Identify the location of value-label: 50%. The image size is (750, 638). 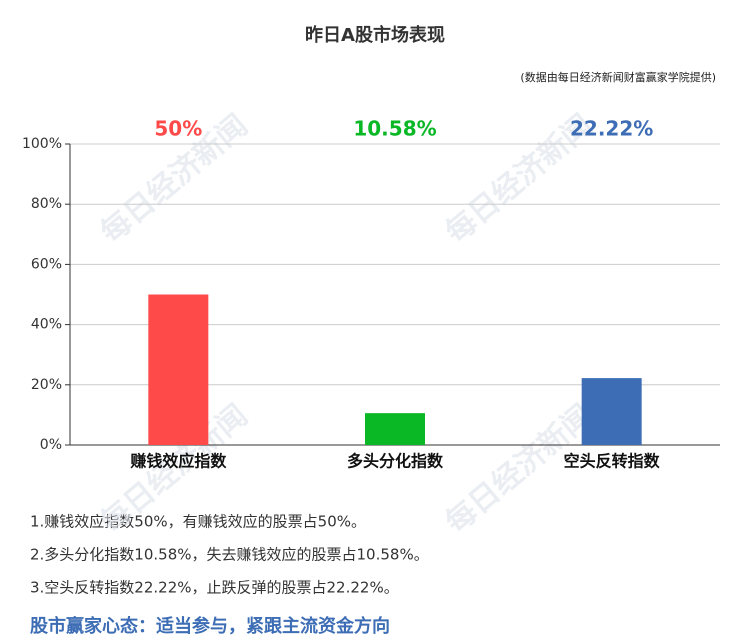
(178, 129).